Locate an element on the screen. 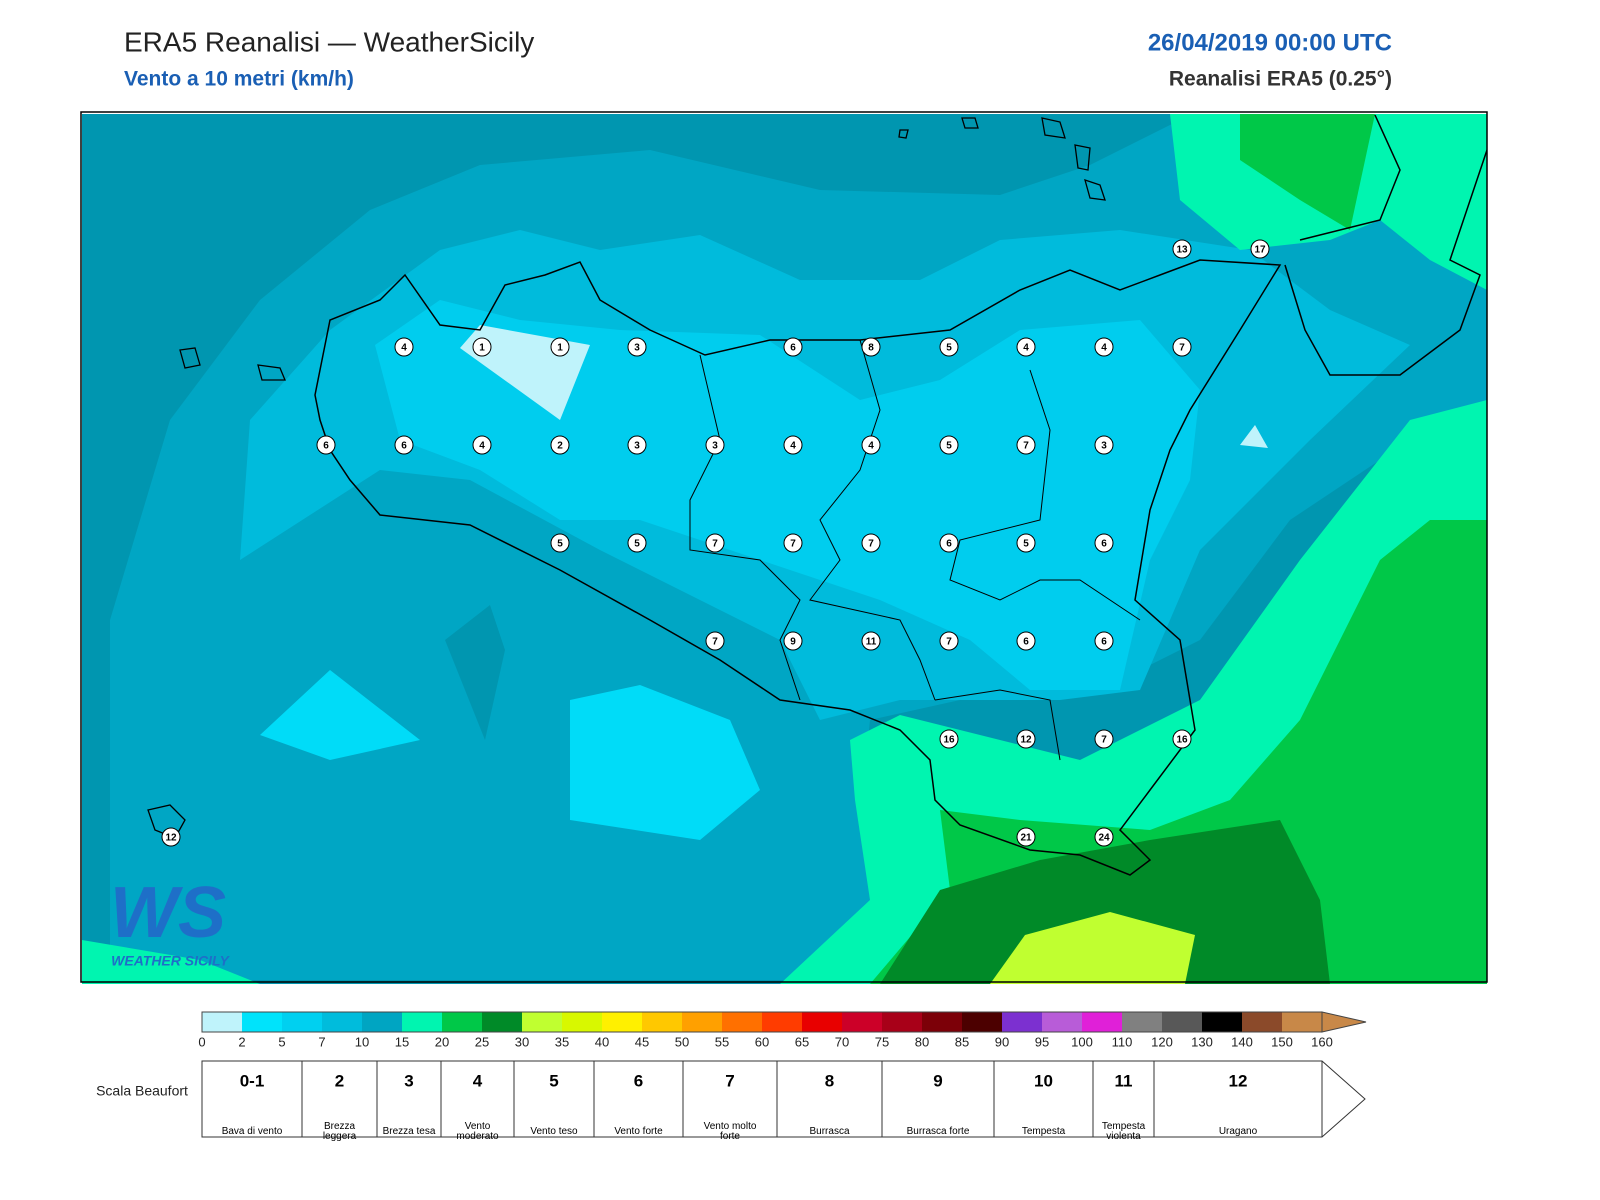 The image size is (1600, 1200). beaufort-number: 7 is located at coordinates (729, 1080).